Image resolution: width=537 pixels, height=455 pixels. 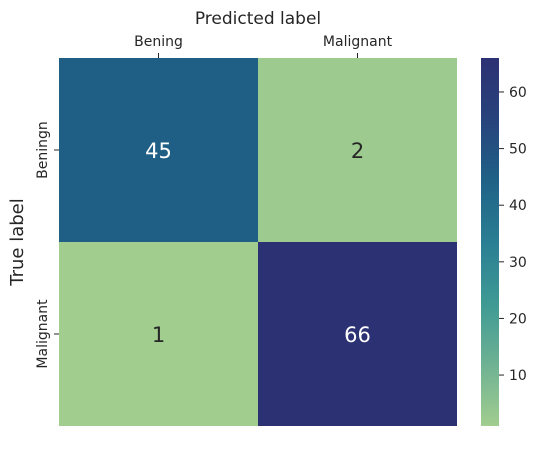 I want to click on y-tick-label: Beningn, so click(x=43, y=150).